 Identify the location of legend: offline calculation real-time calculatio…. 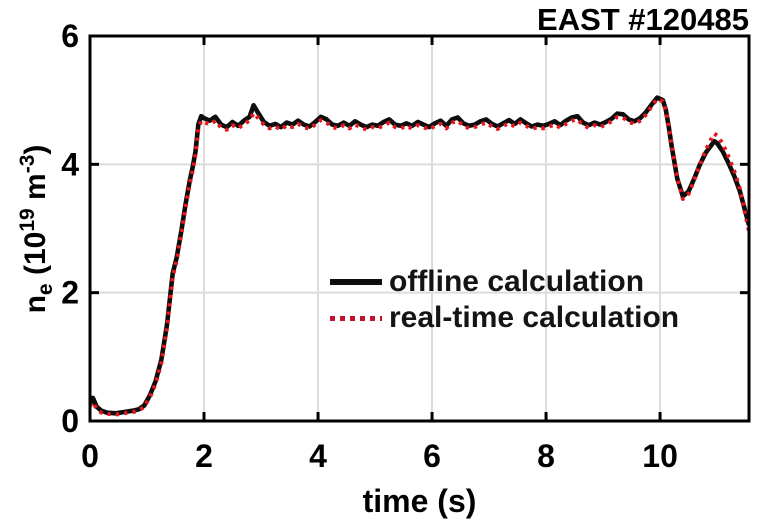
(504, 300).